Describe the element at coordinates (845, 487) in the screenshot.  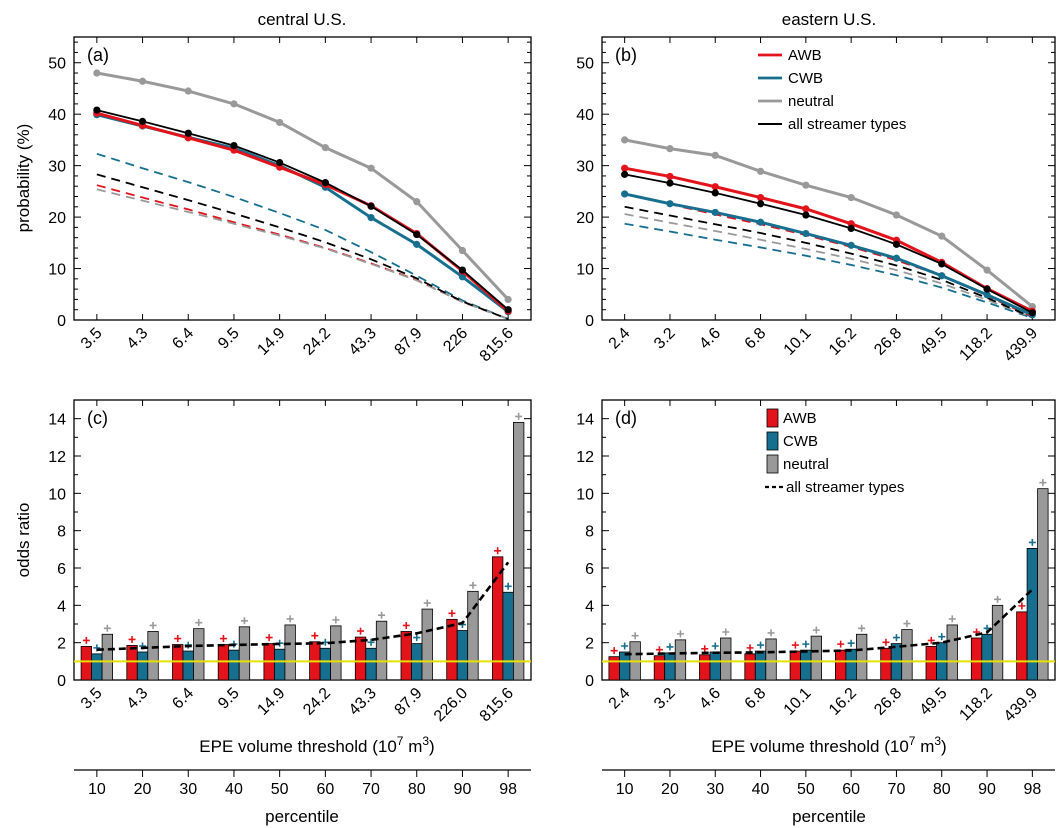
I see `legend-label-all: all streamer types` at that location.